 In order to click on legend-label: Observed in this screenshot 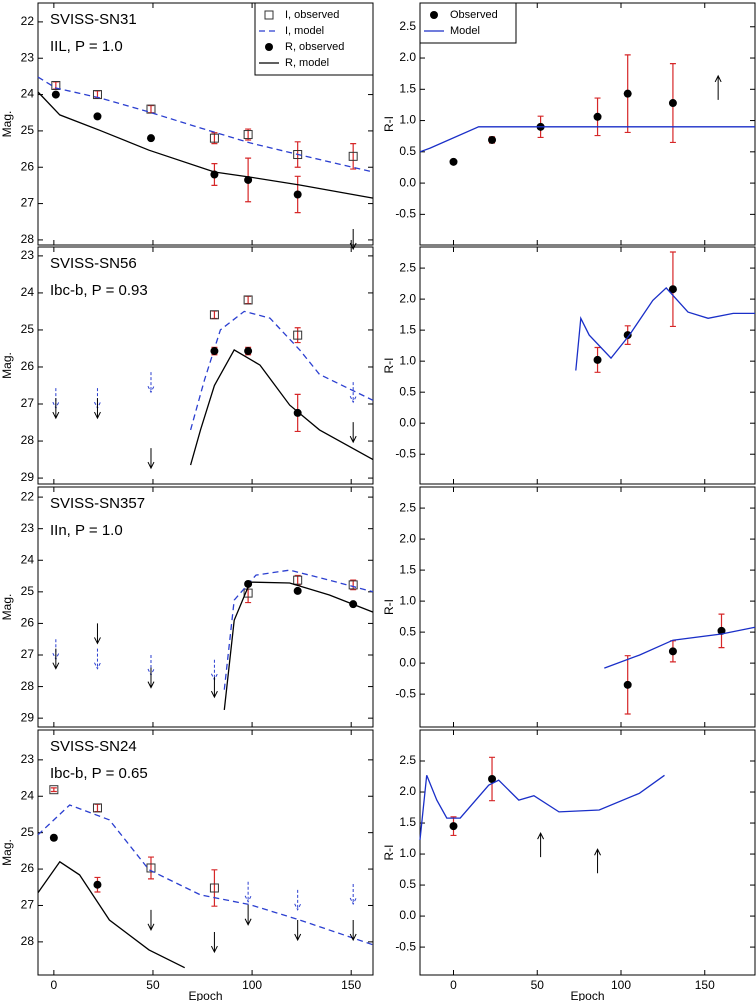, I will do `click(474, 15)`.